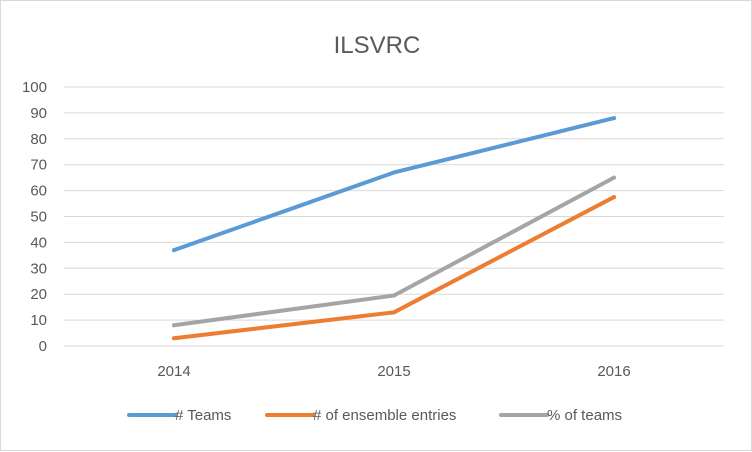 Image resolution: width=752 pixels, height=452 pixels. I want to click on y-tick-label: 100, so click(34, 87).